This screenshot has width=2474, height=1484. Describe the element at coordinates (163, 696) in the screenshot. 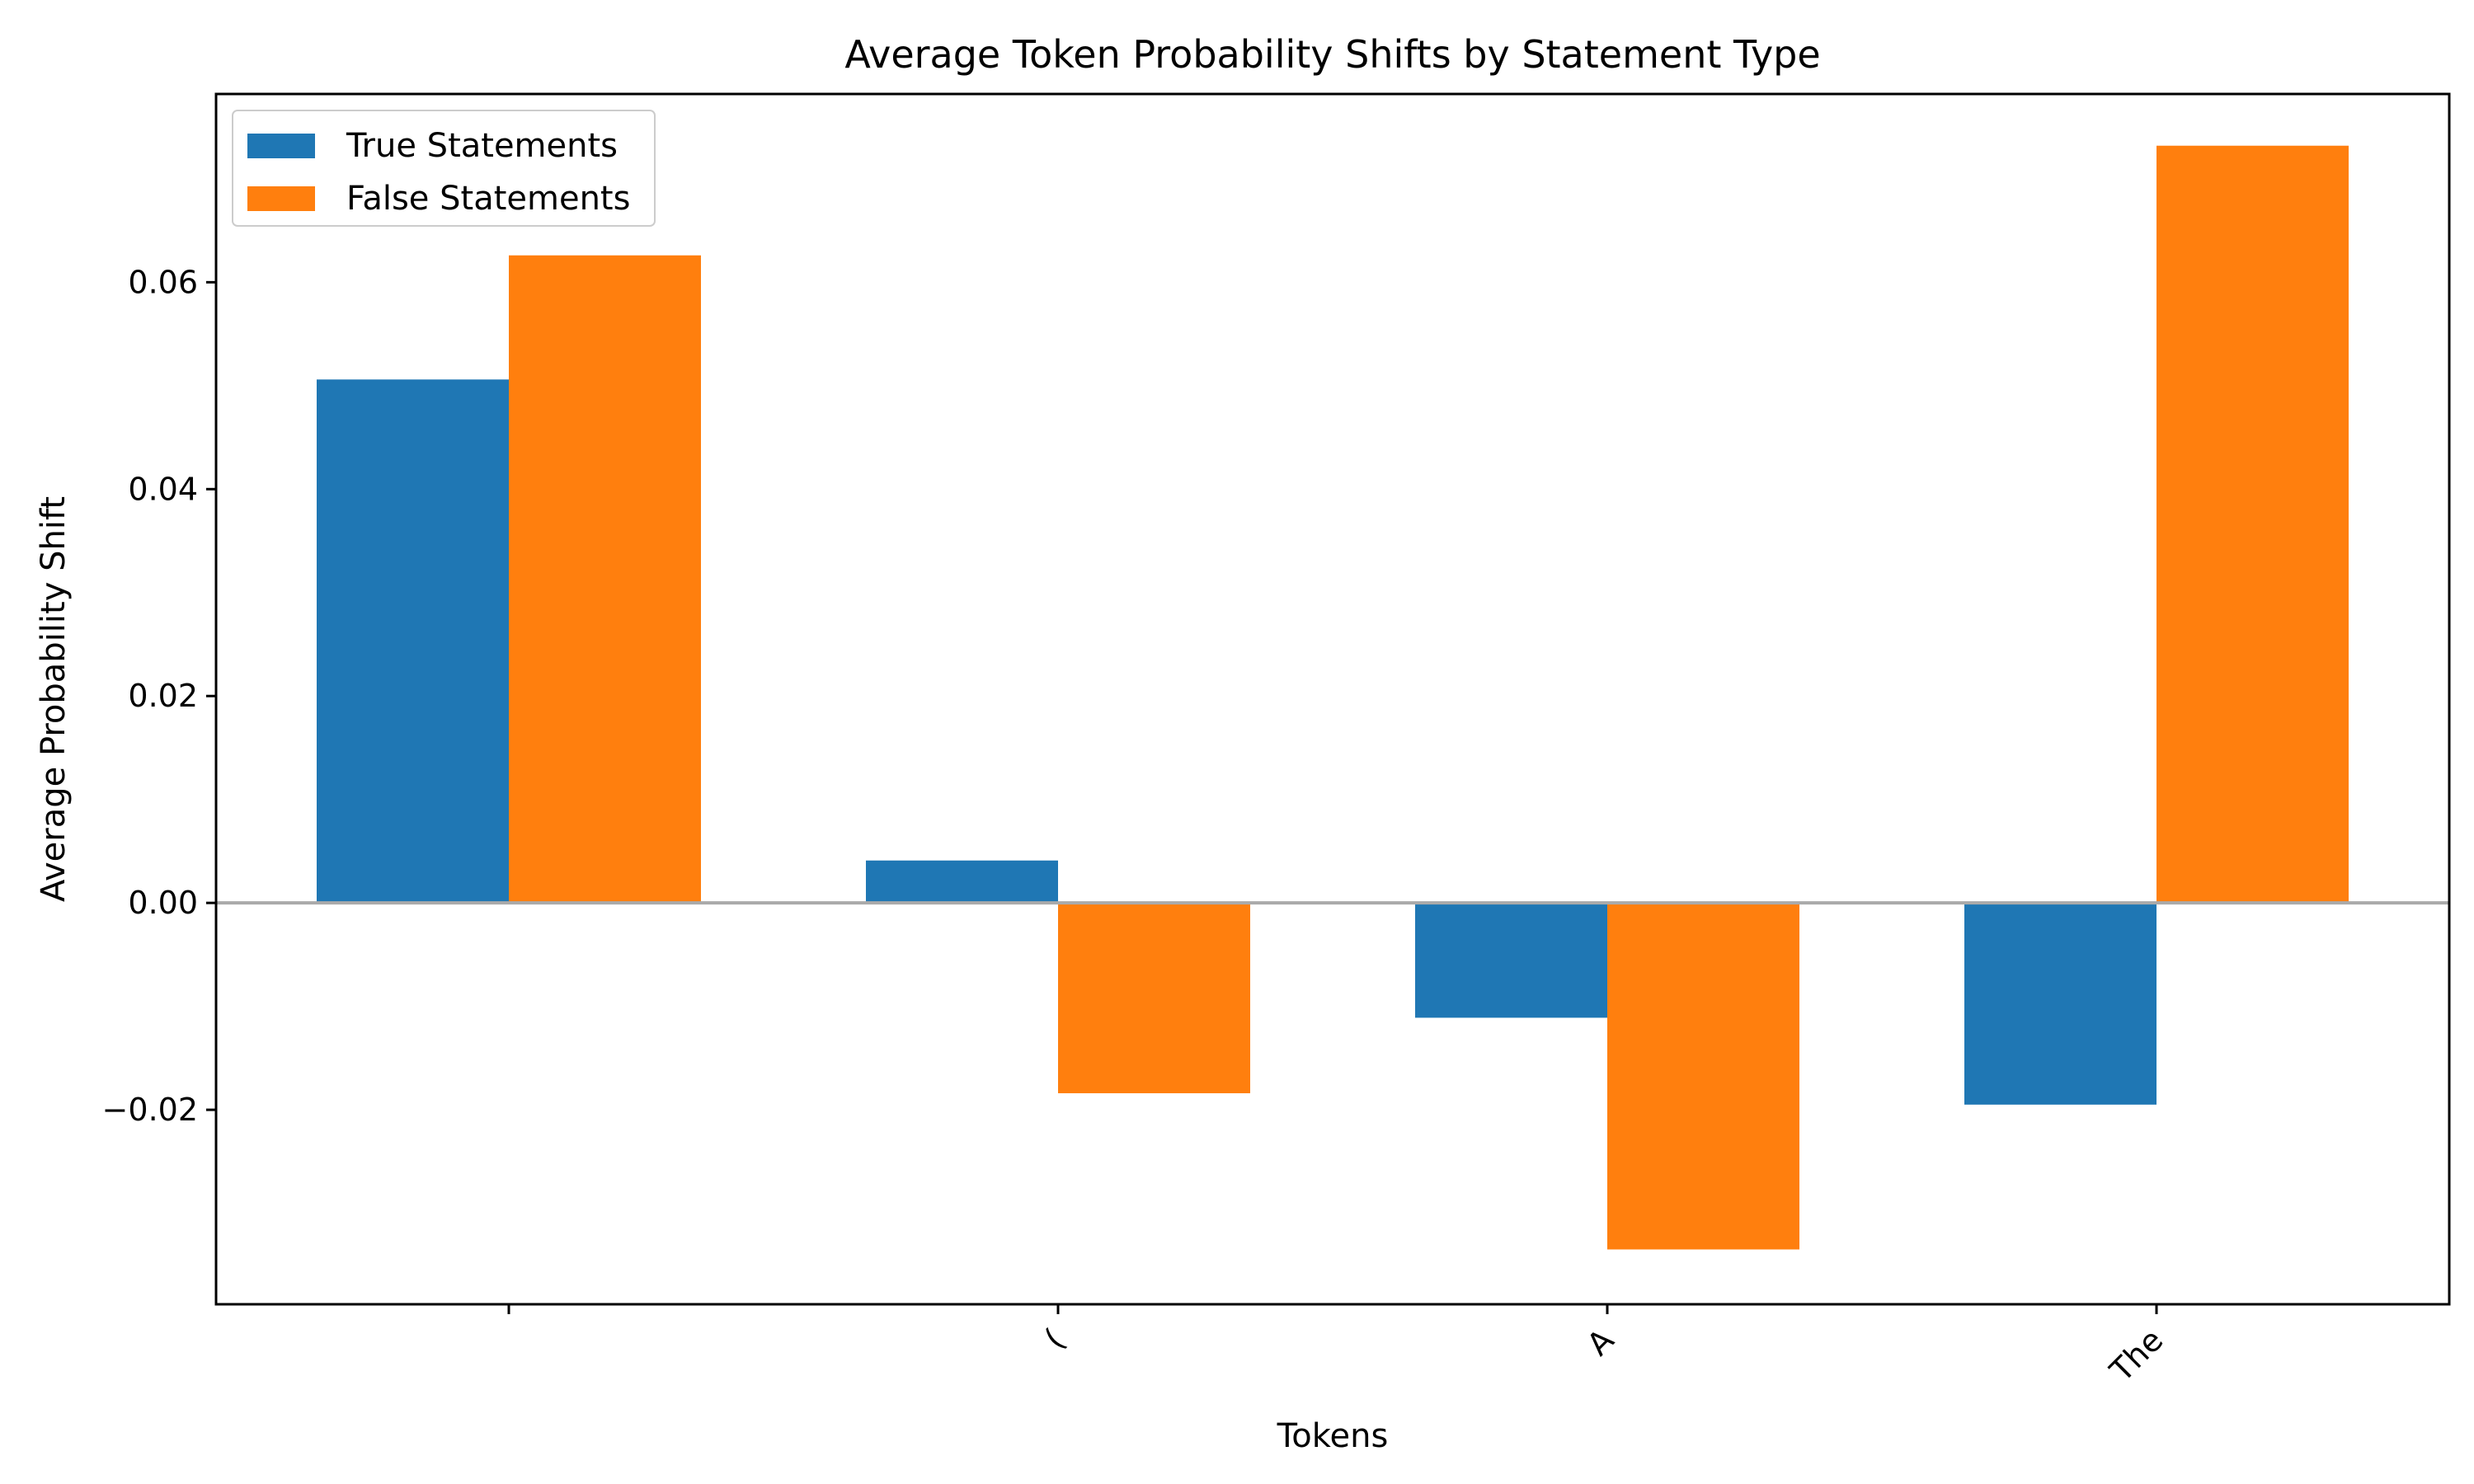

I see `y-tick-label: 0.02` at that location.